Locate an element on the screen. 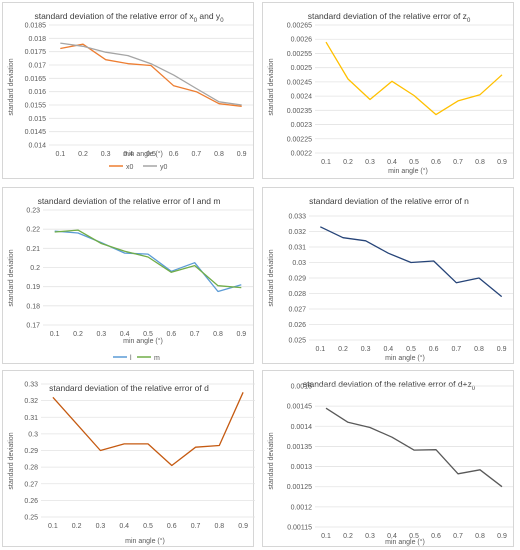  y-tick-label: 0.0155 is located at coordinates (36, 106).